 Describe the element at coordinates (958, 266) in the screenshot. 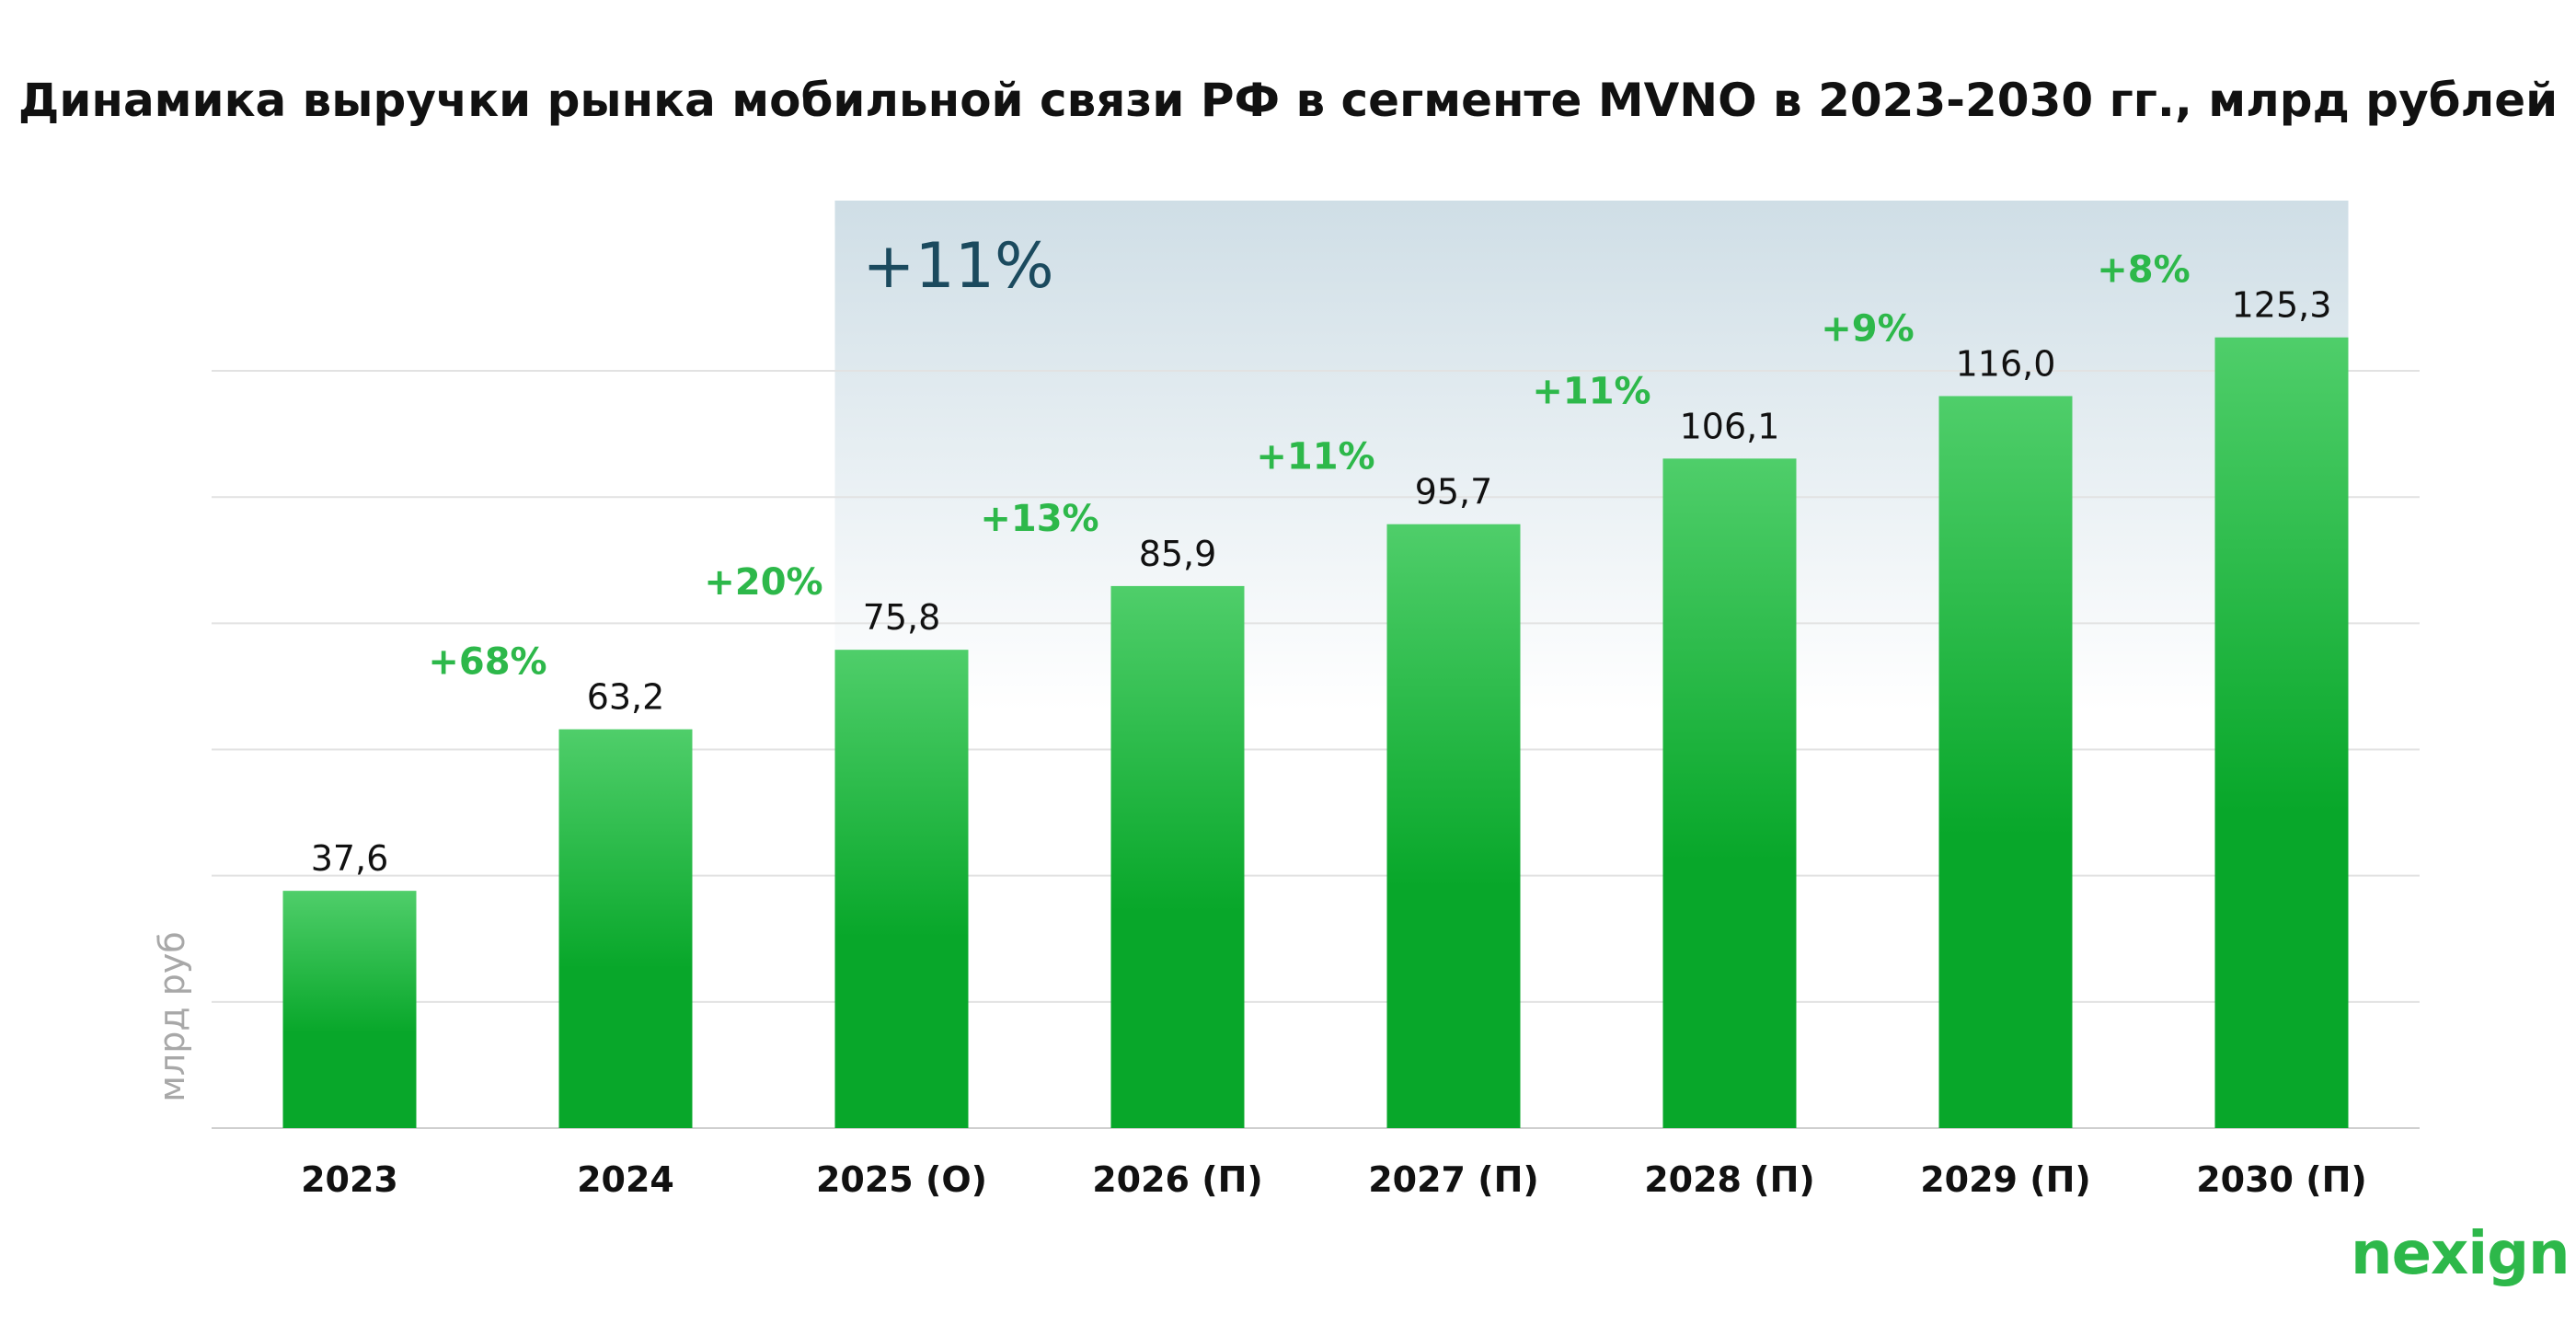

I see `cagr-highlight-label: +11%` at that location.